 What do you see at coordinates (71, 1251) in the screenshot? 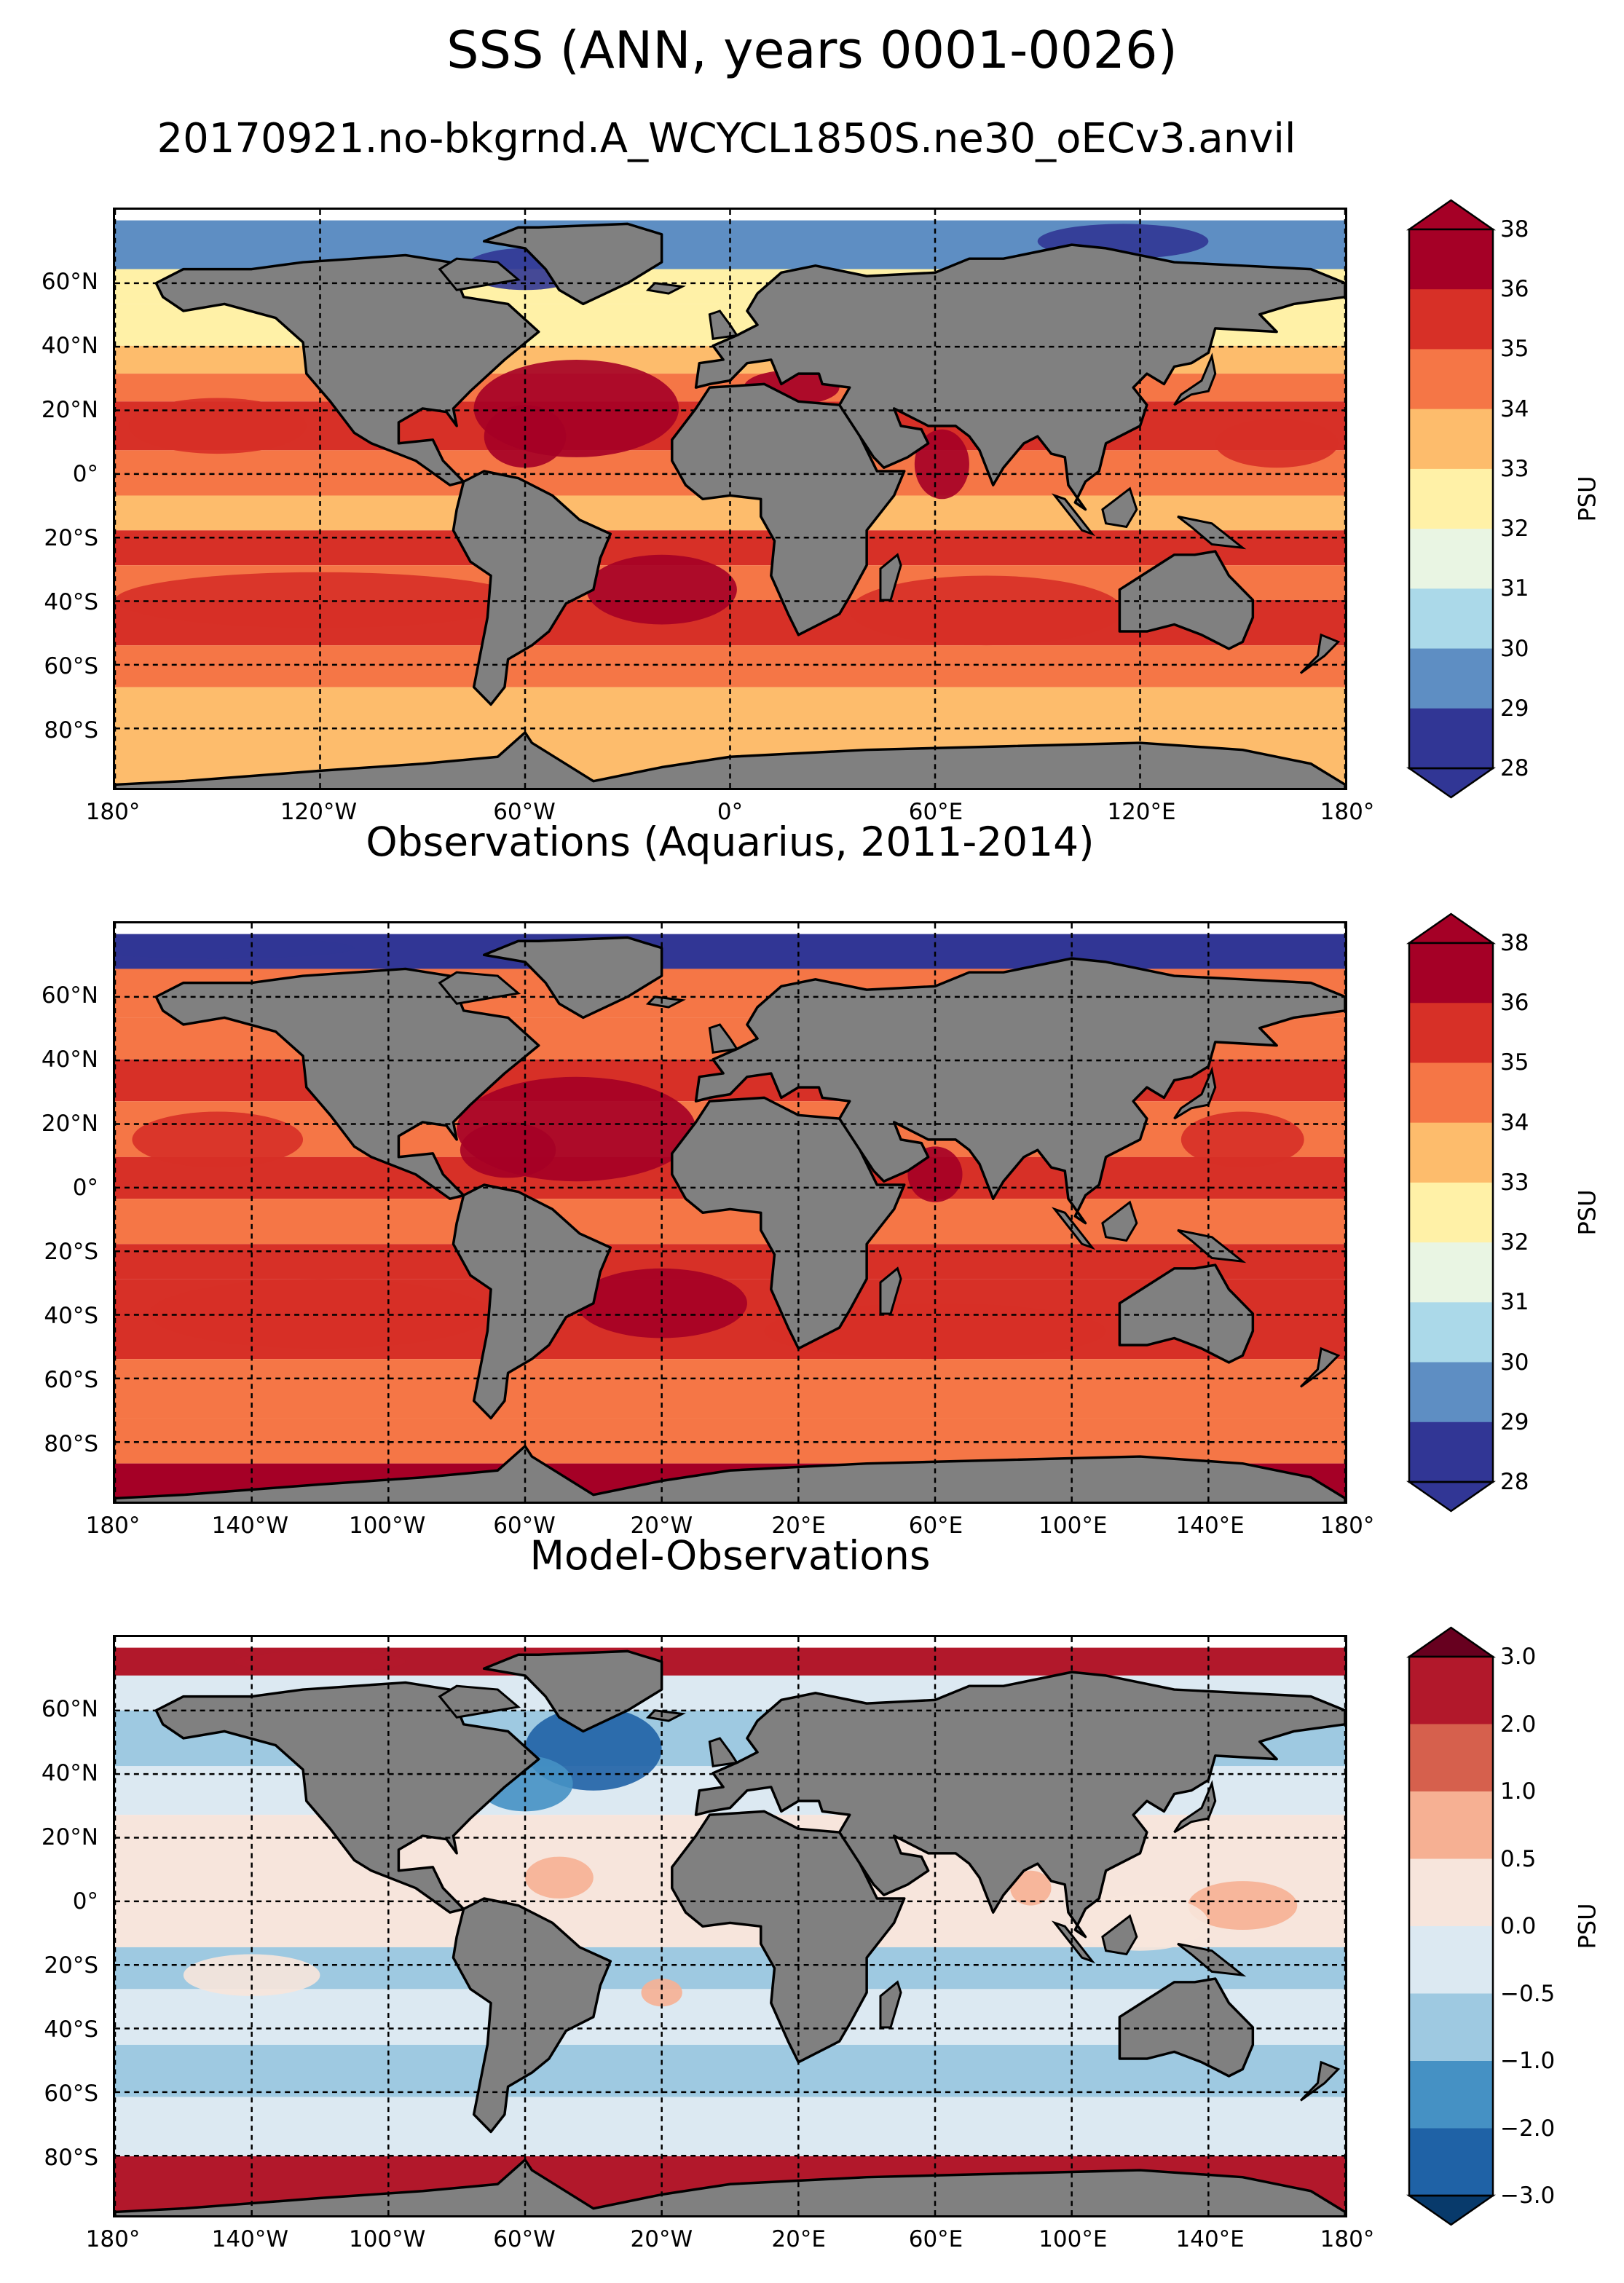
I see `lat-tick-label: 20°S` at bounding box center [71, 1251].